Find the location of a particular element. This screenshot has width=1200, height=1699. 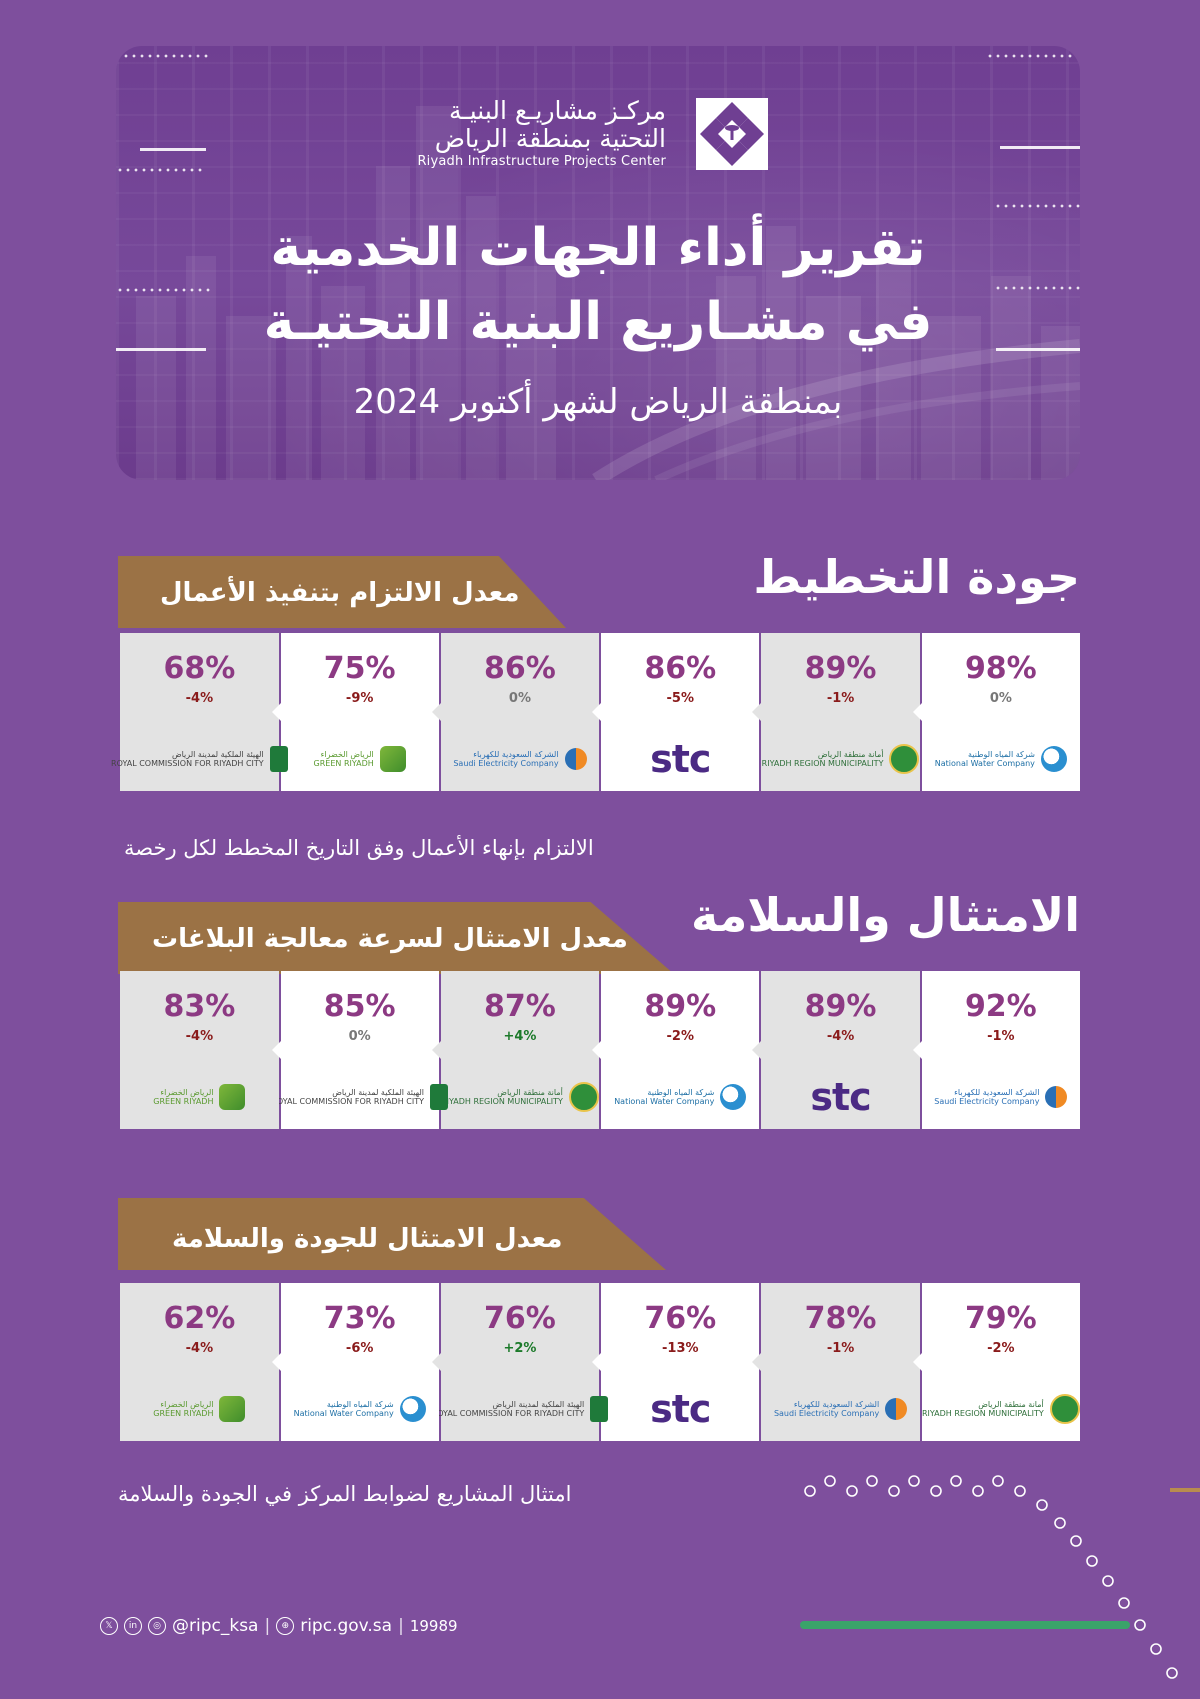

score-change: -4% is located at coordinates (199, 1348).